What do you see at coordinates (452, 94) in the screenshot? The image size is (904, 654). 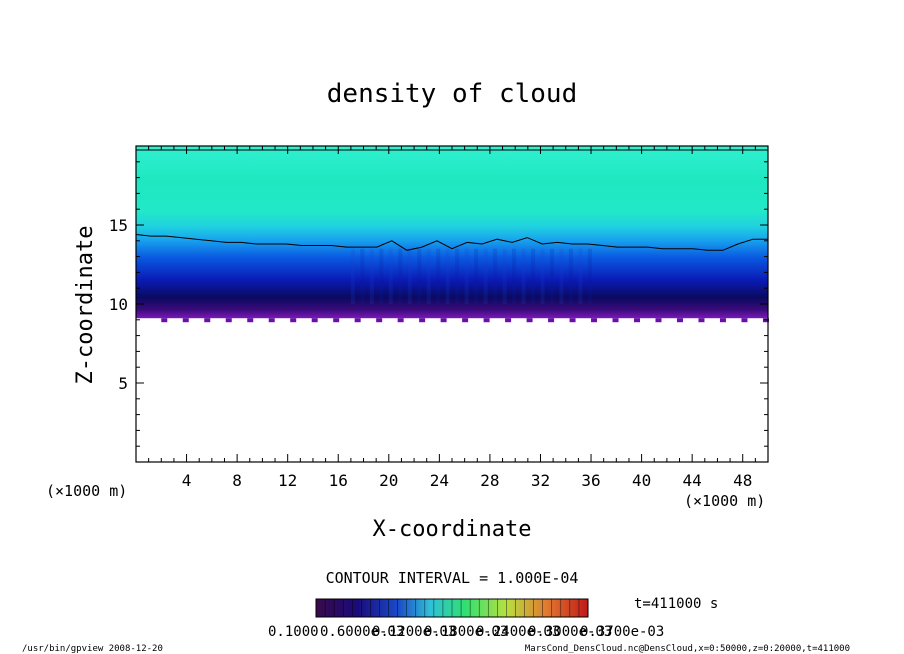 I see `chart-title: density of cloud` at bounding box center [452, 94].